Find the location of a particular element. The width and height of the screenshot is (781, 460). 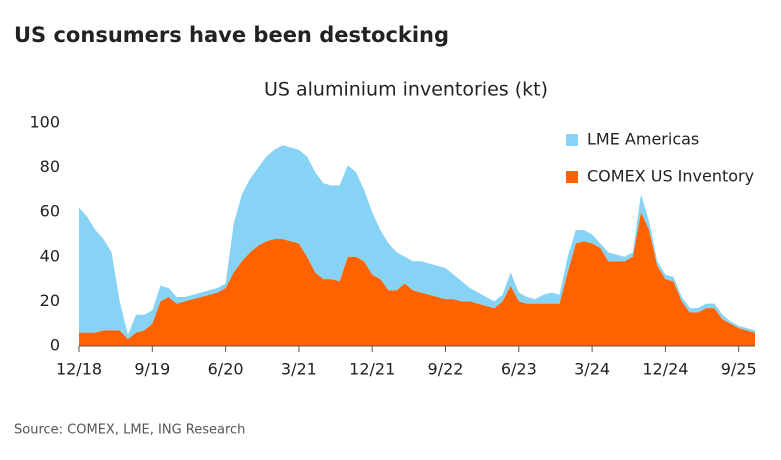

legend-label: LME Americas is located at coordinates (643, 139).